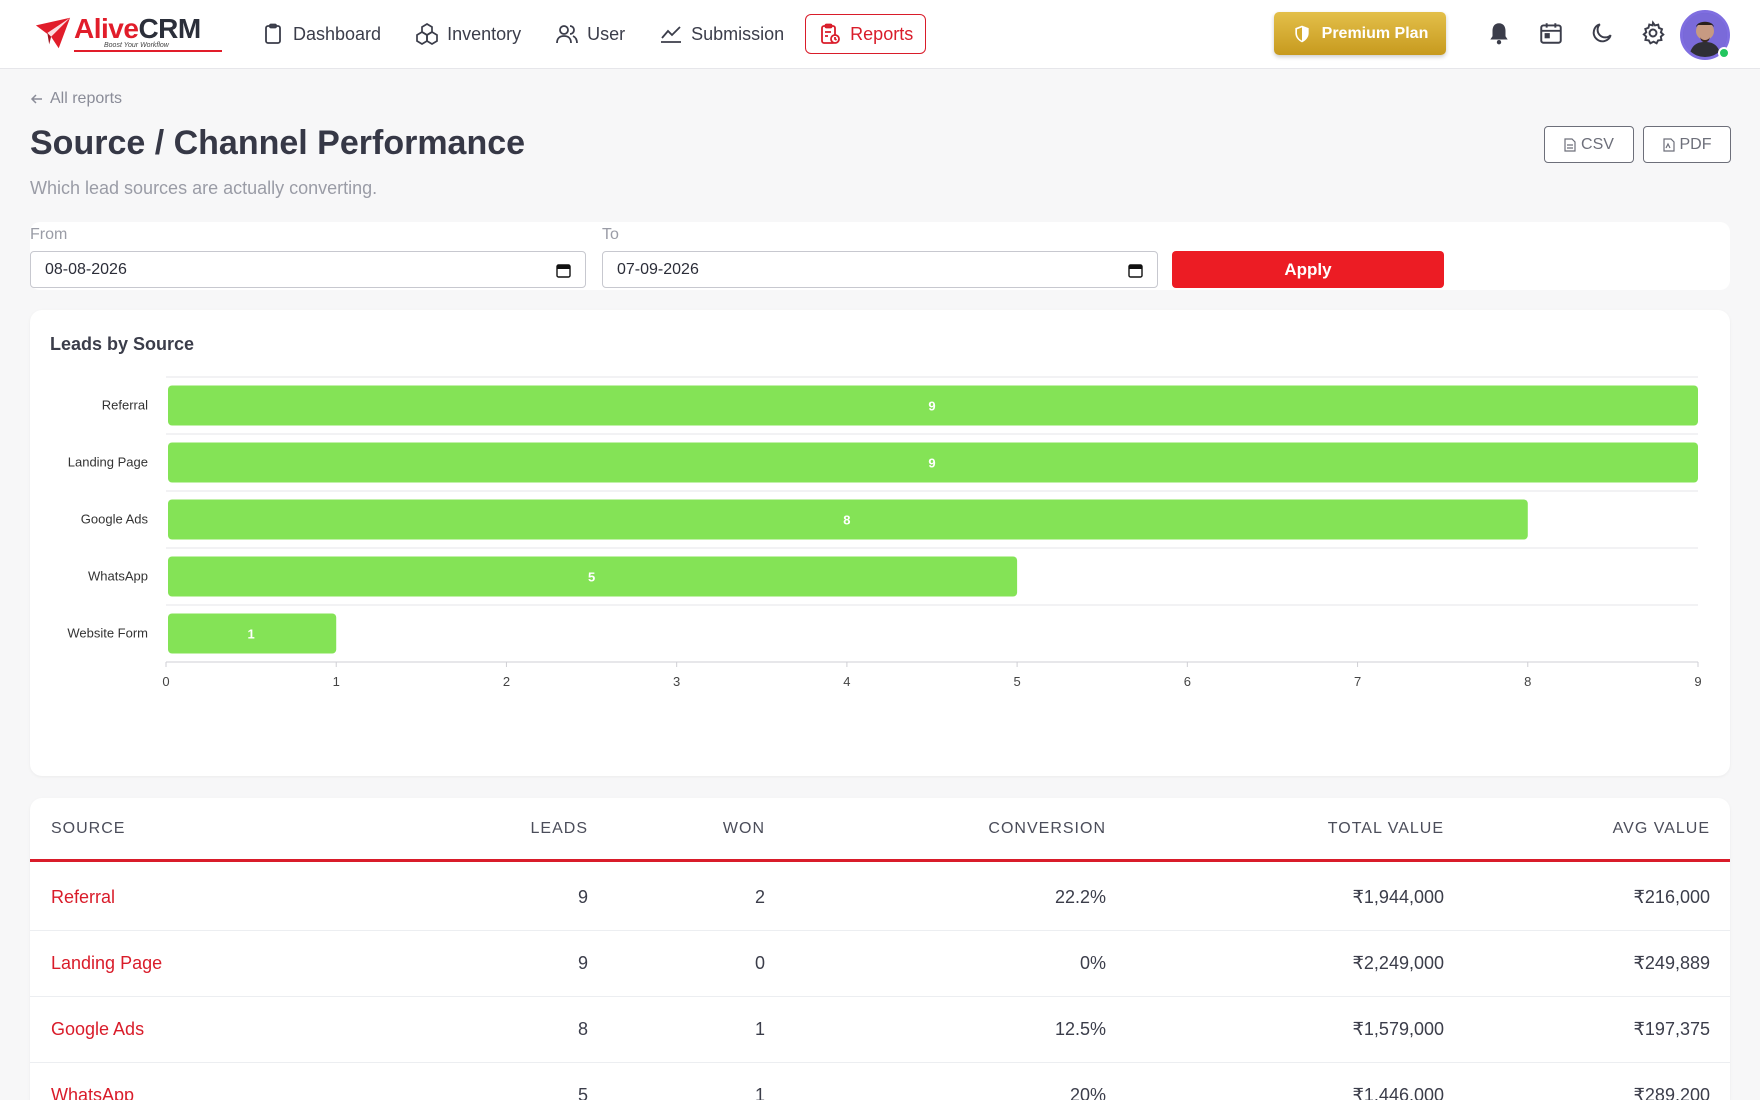 Image resolution: width=1760 pixels, height=1100 pixels. Describe the element at coordinates (86, 269) in the screenshot. I see `from-date-value: 08-08-2026` at that location.